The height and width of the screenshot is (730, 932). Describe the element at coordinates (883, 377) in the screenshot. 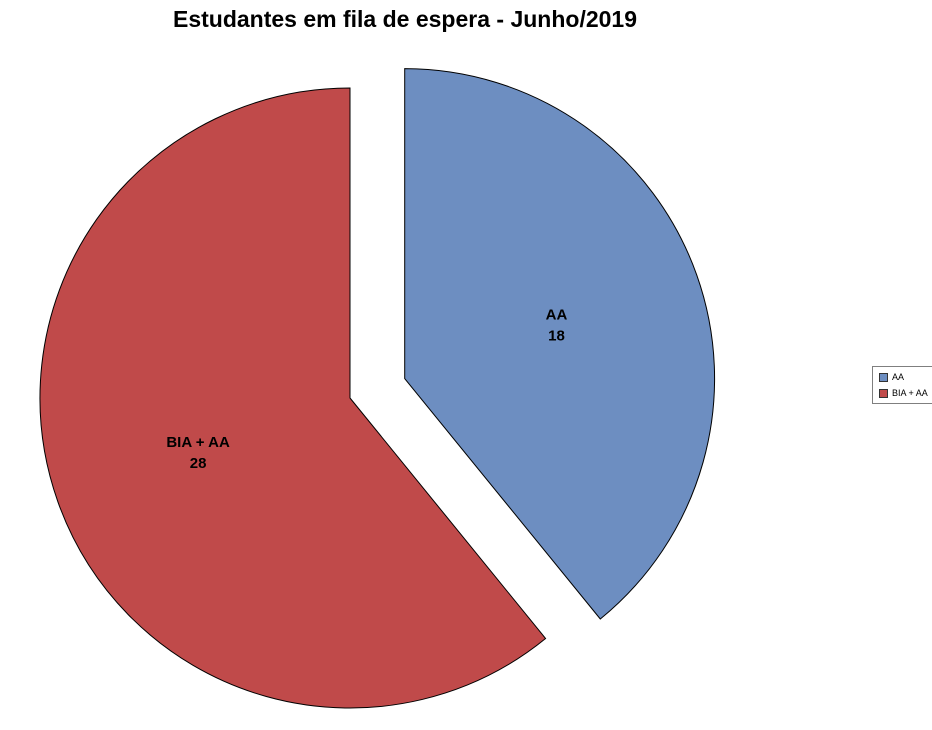

I see `legend-swatch-aa` at that location.